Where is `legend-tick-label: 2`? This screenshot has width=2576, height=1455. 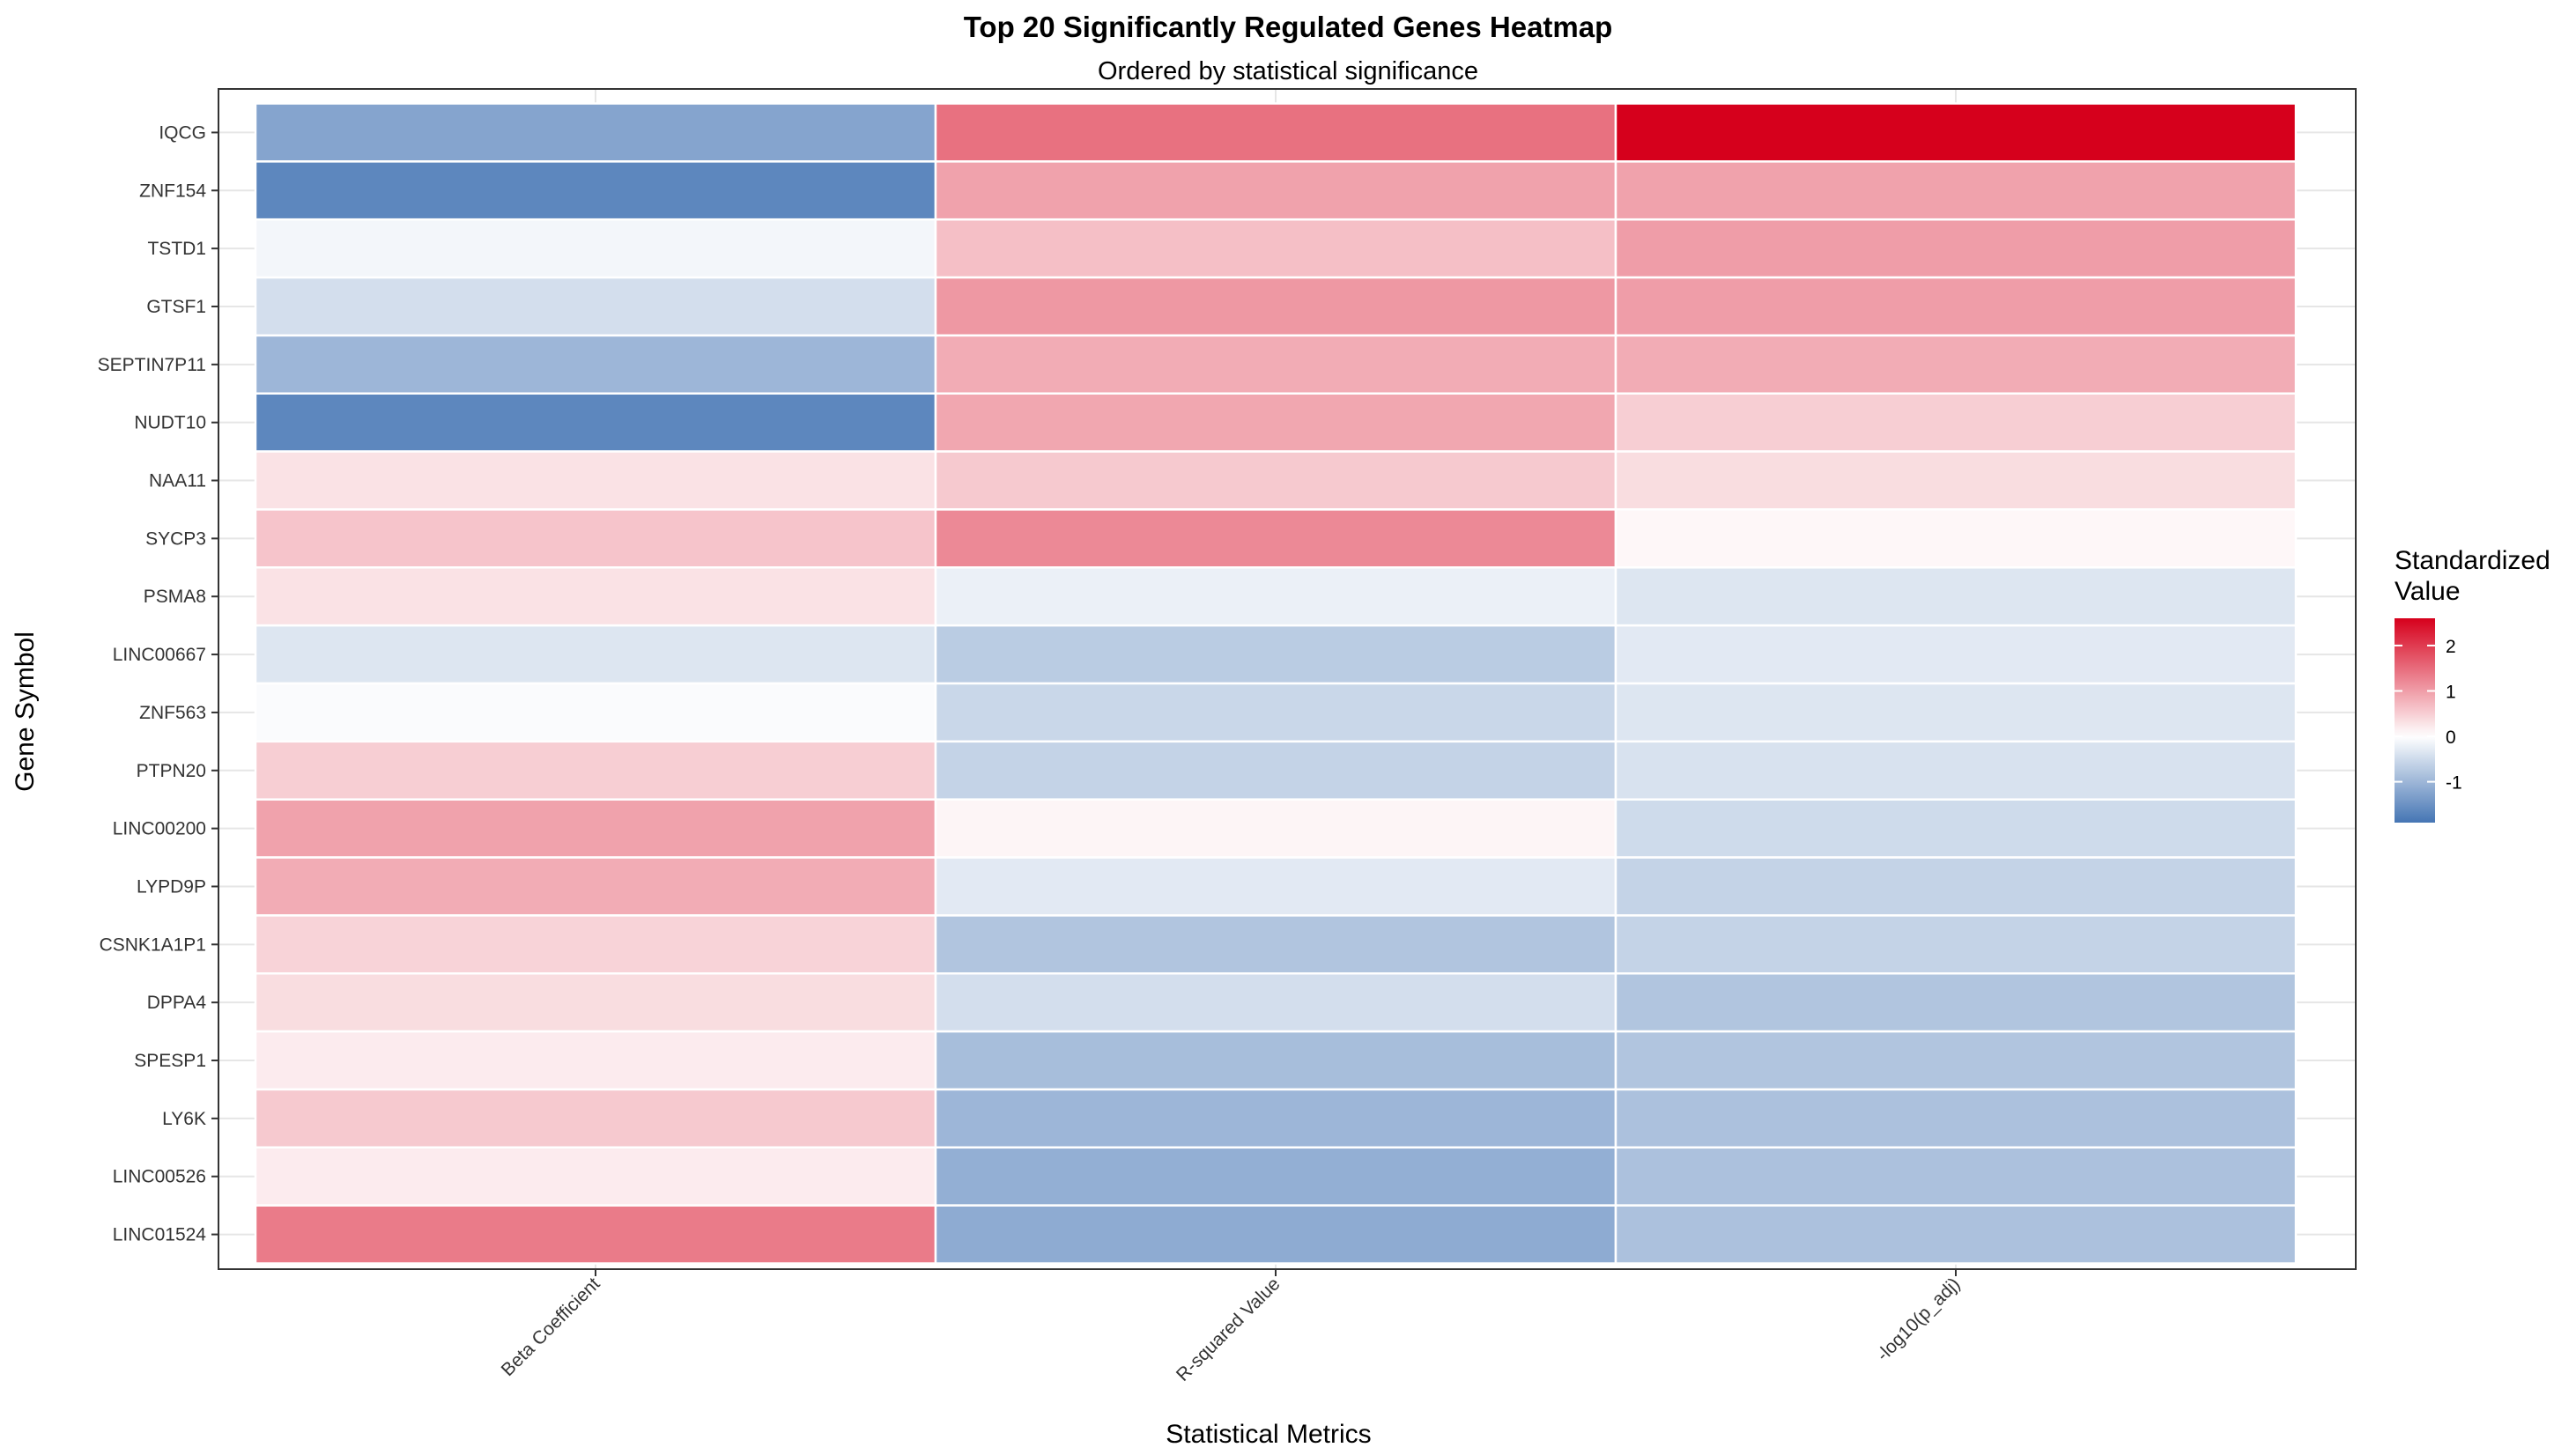
legend-tick-label: 2 is located at coordinates (2451, 647).